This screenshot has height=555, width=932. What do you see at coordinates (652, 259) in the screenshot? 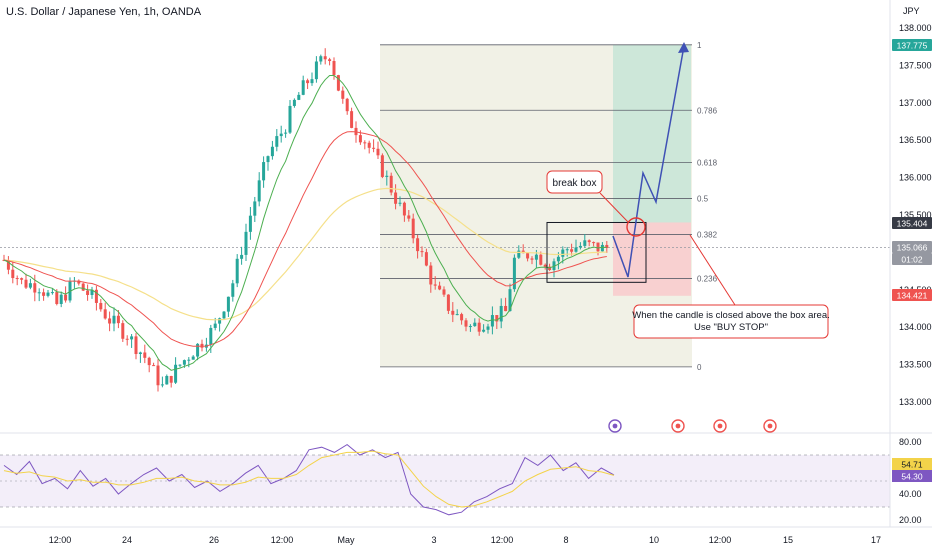
I see `stop-zone` at bounding box center [652, 259].